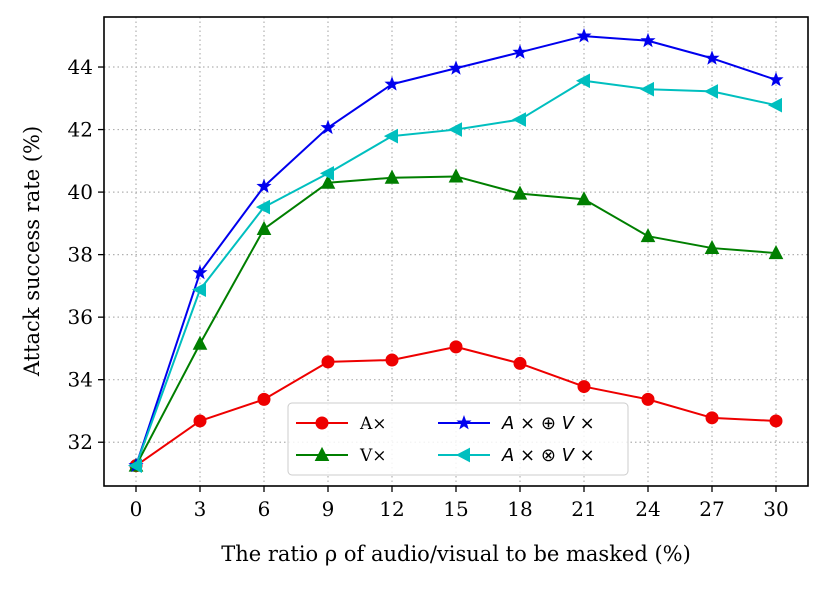 The width and height of the screenshot is (829, 591). I want to click on y-tick-label: 44, so click(80, 67).